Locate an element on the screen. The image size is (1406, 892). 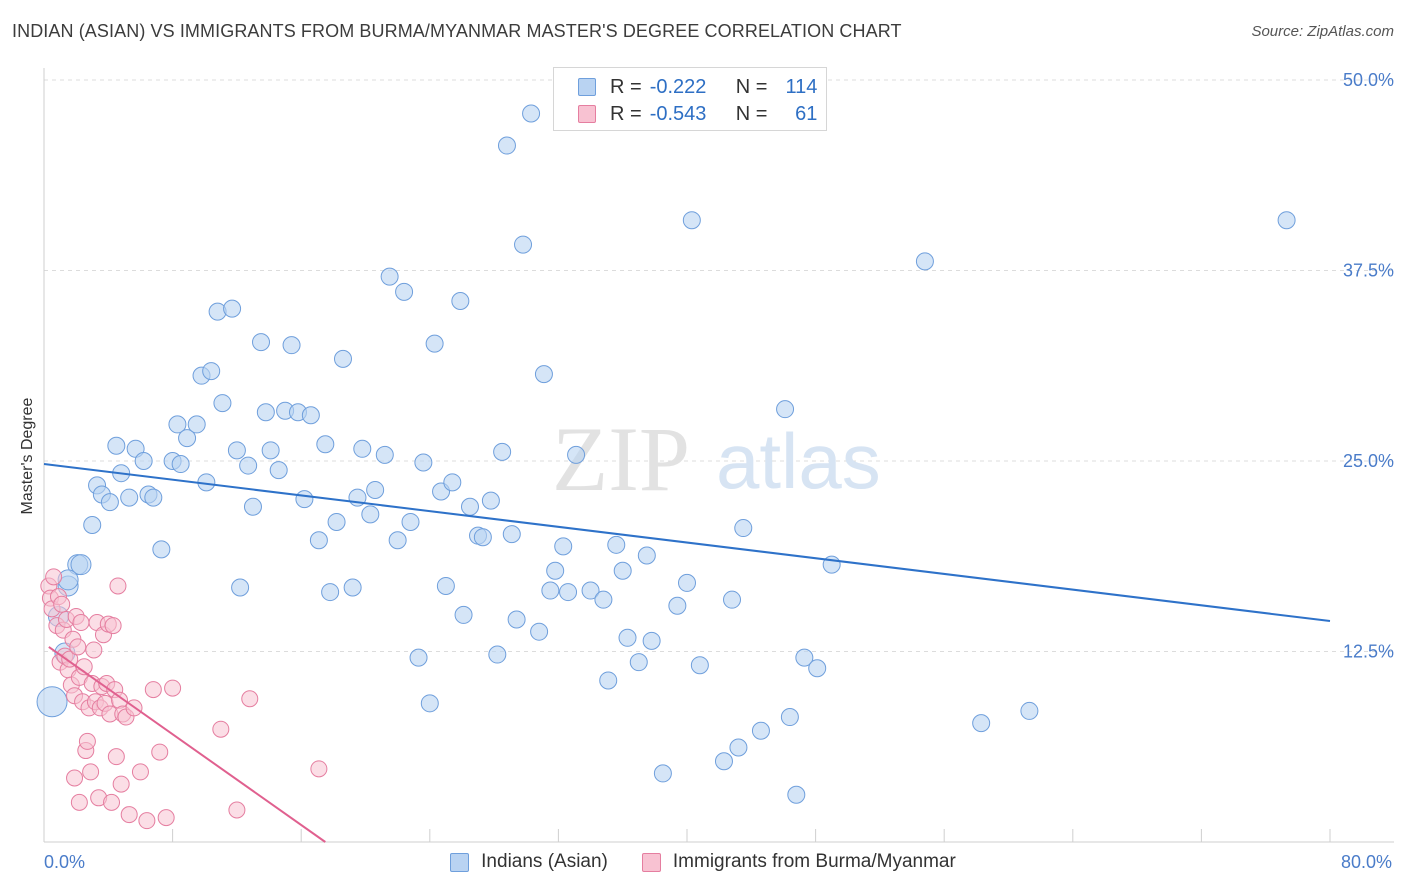
y-axis-label: Master's Degree is located at coordinates (27, 456).